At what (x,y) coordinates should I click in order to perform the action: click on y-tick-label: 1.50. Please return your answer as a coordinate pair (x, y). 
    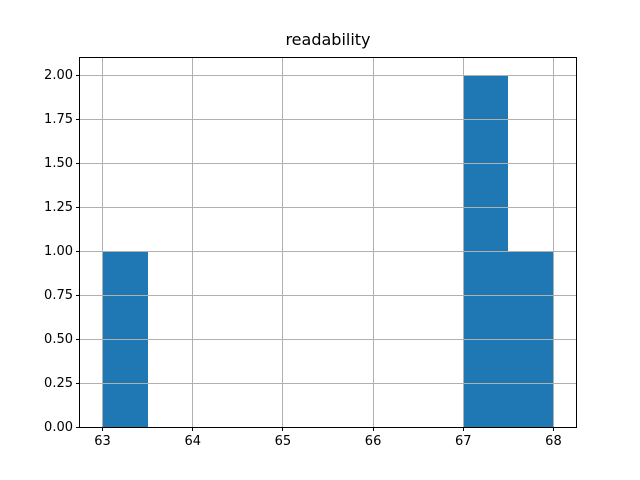
    Looking at the image, I should click on (58, 163).